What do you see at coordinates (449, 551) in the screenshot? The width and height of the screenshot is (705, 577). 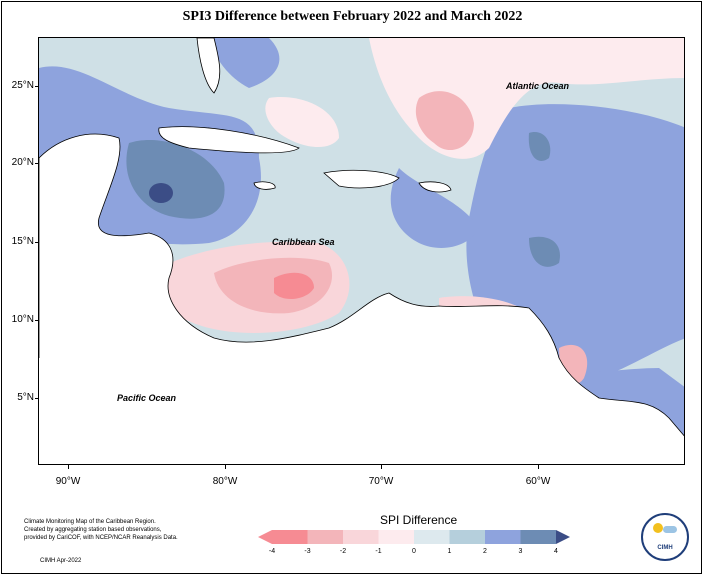 I see `legend-tick-label: 1` at bounding box center [449, 551].